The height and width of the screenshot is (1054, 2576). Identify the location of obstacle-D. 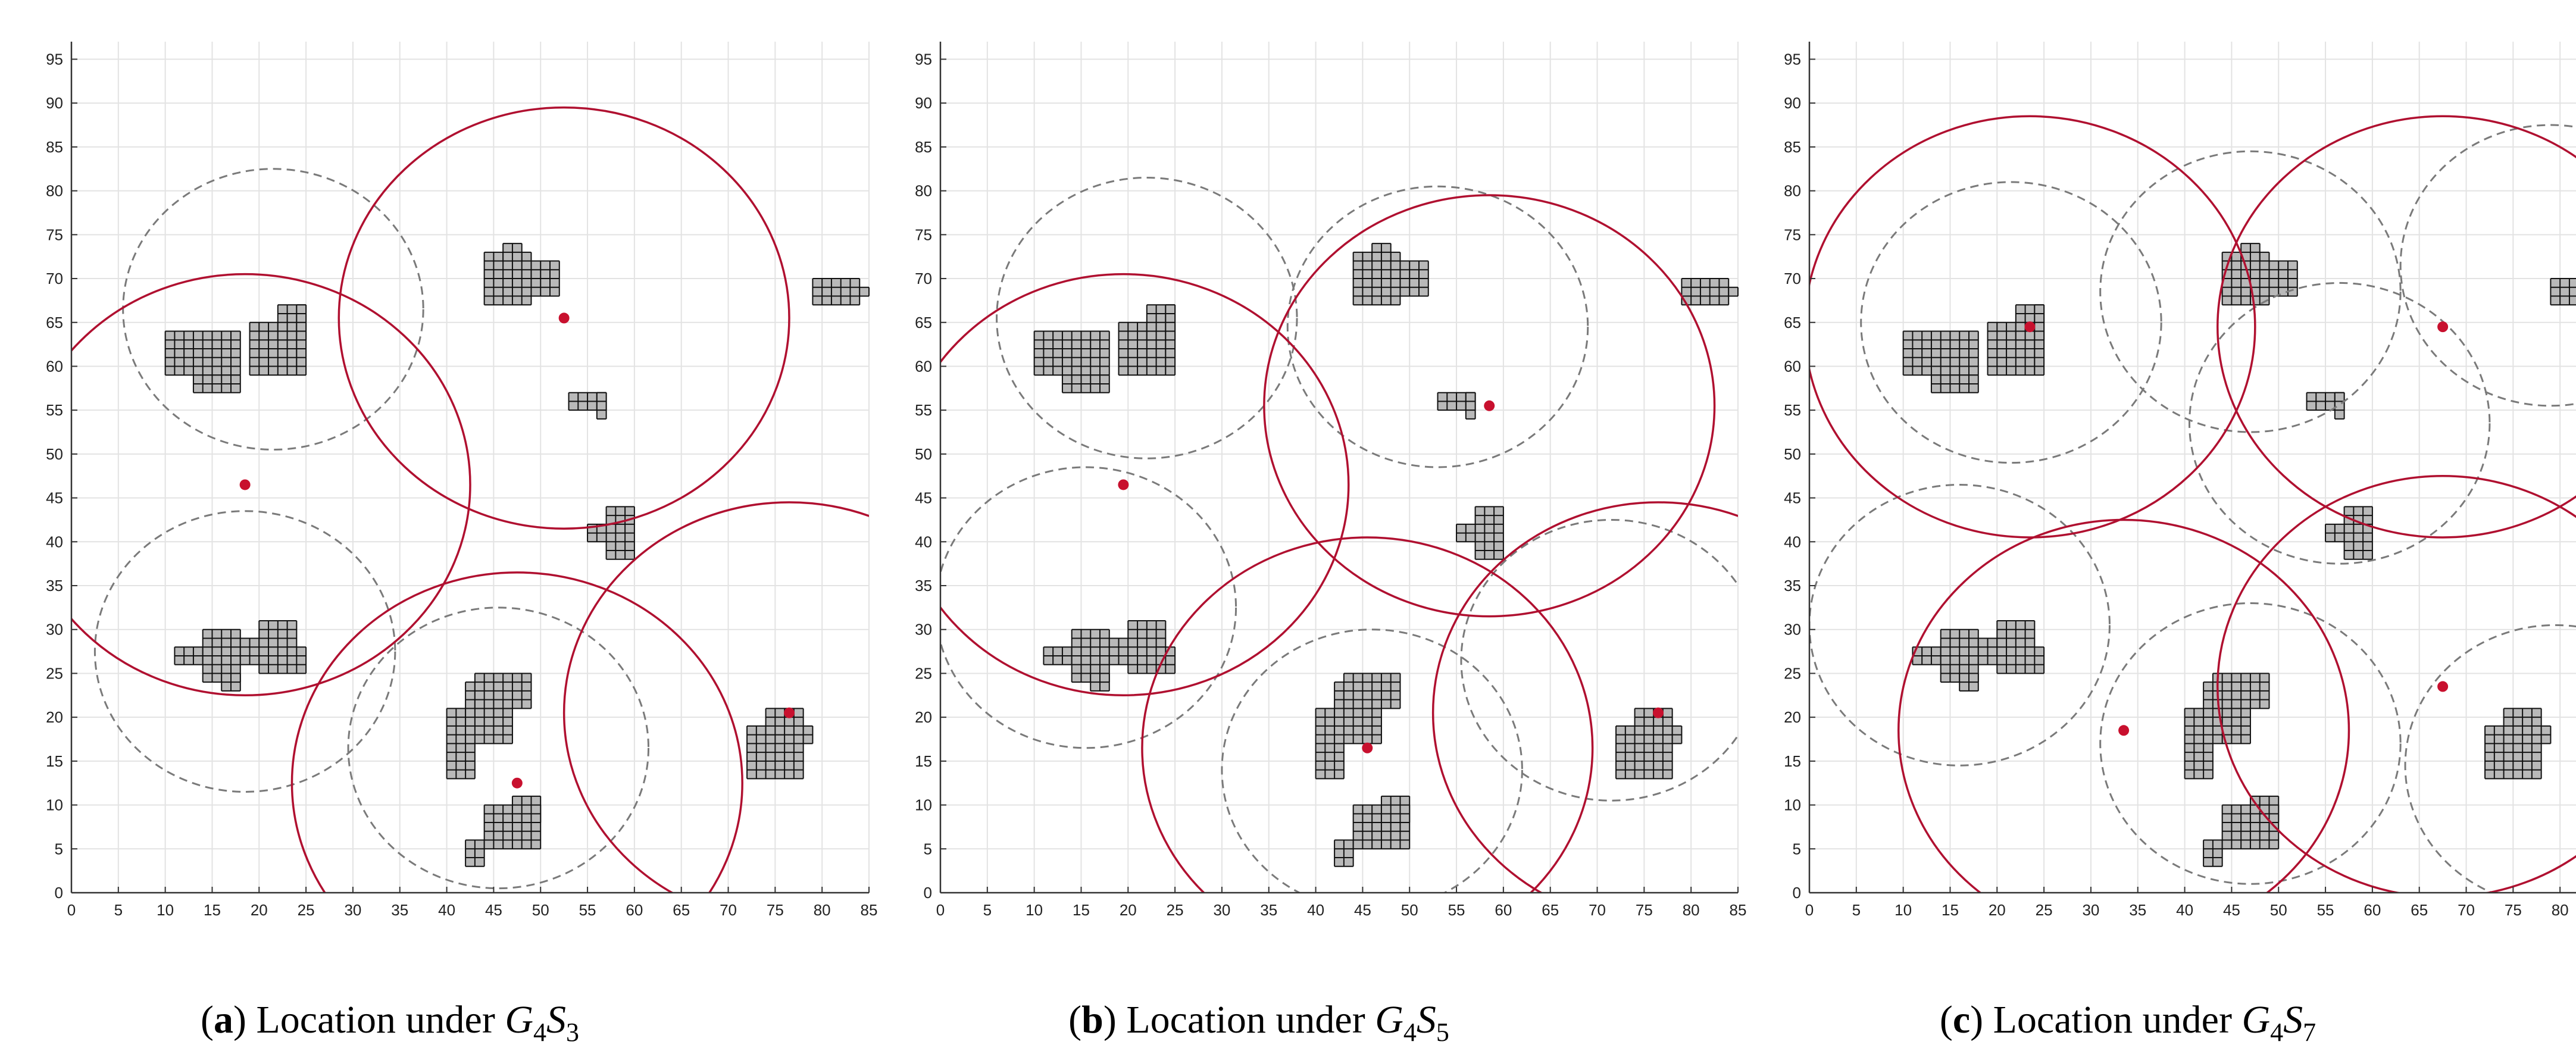
(2325, 406).